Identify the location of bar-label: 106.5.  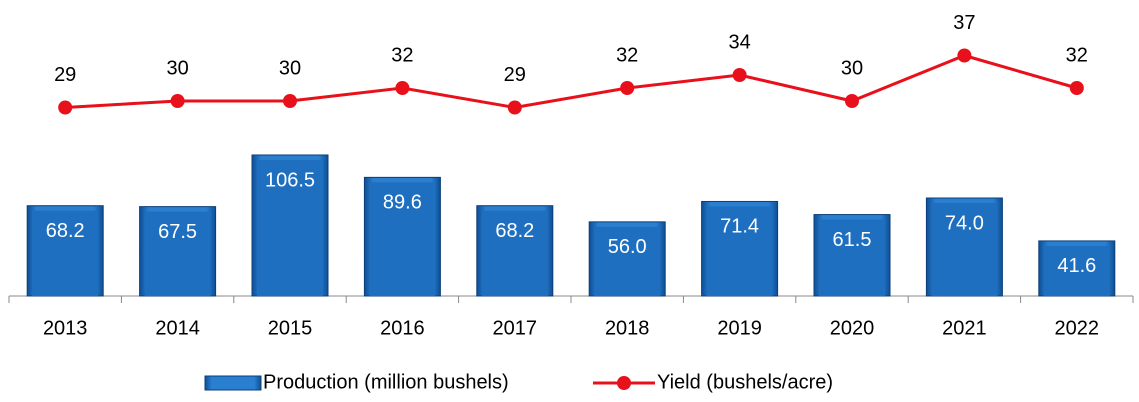
(290, 180).